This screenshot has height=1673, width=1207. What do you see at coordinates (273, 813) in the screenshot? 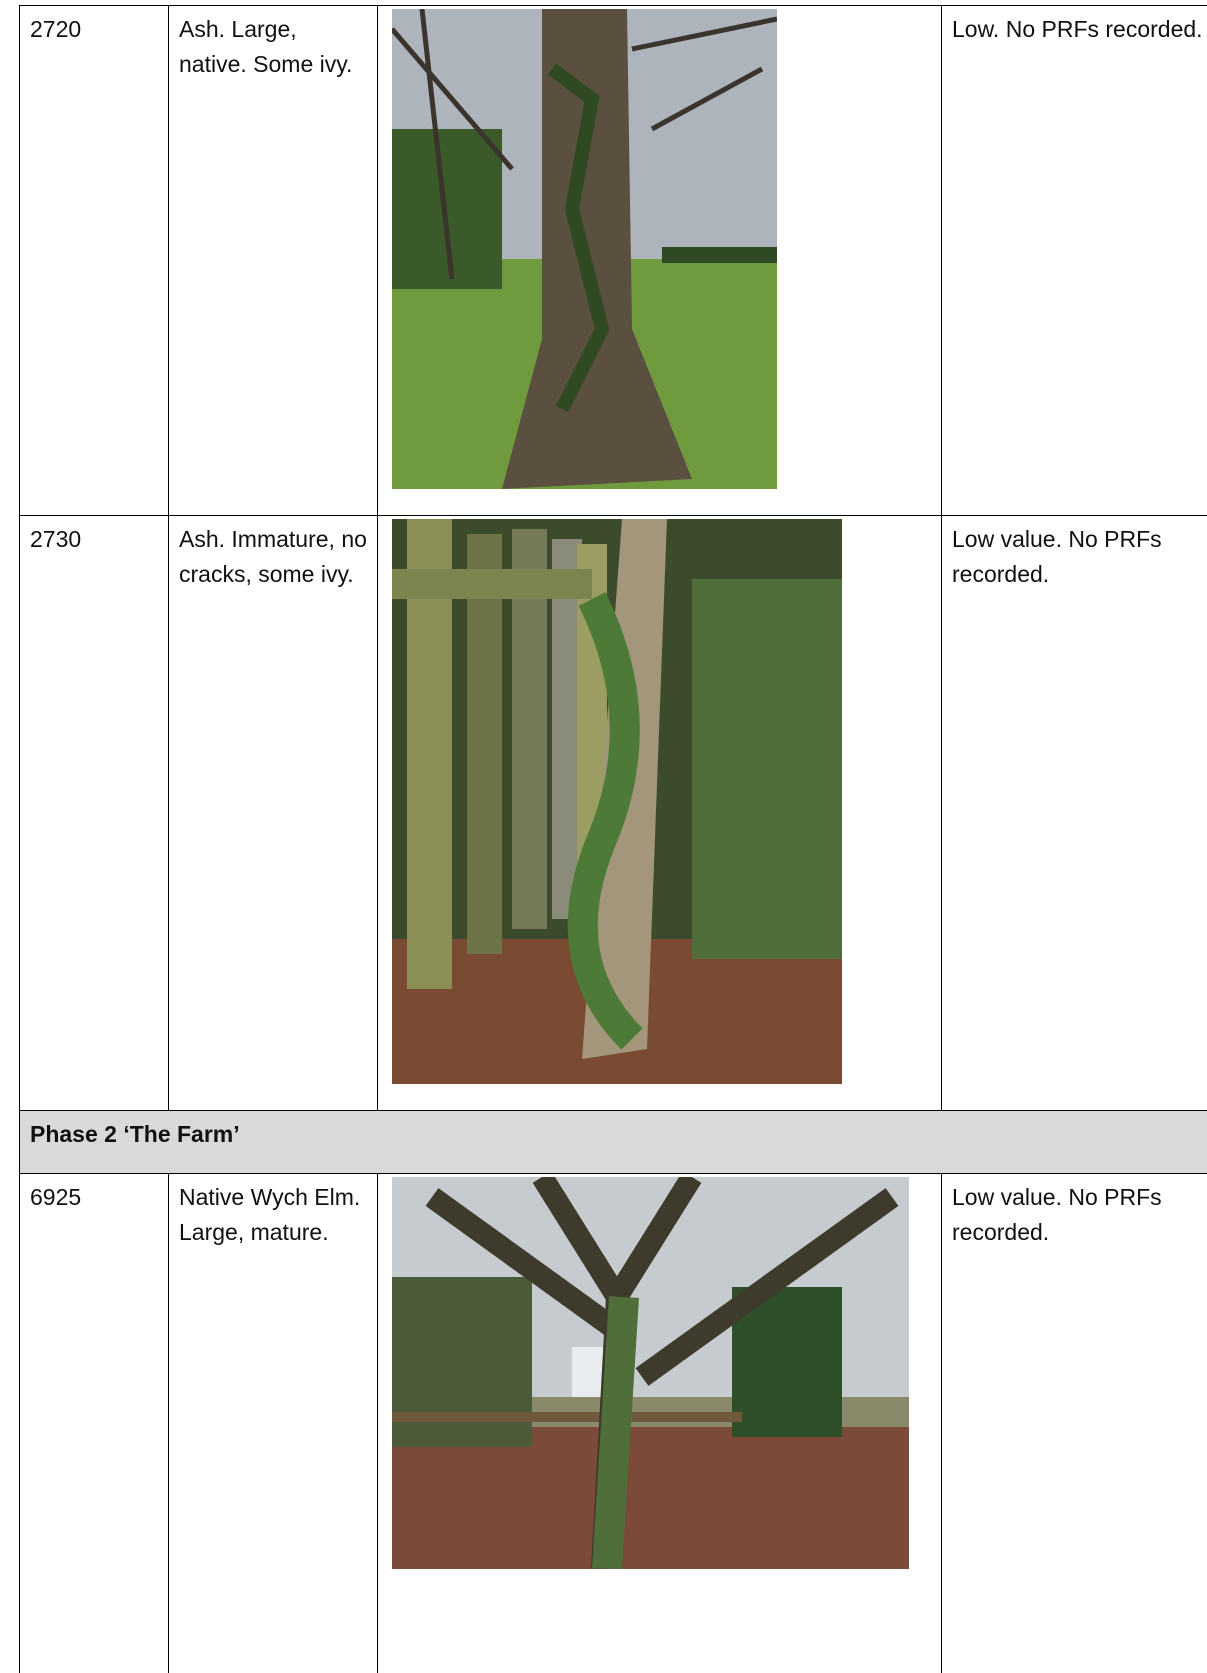
I see `tree-description: Ash. Immature, no cracks, some ivy.` at bounding box center [273, 813].